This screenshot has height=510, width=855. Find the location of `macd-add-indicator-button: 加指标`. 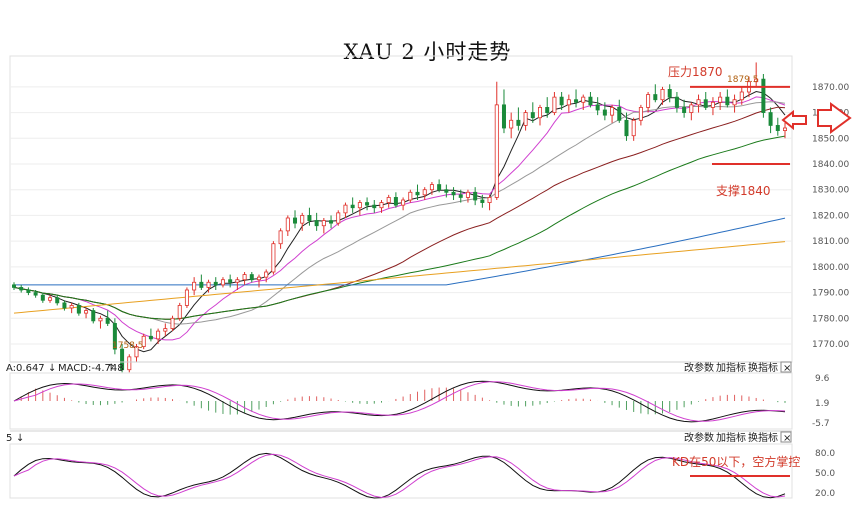

macd-add-indicator-button: 加指标 is located at coordinates (731, 367).